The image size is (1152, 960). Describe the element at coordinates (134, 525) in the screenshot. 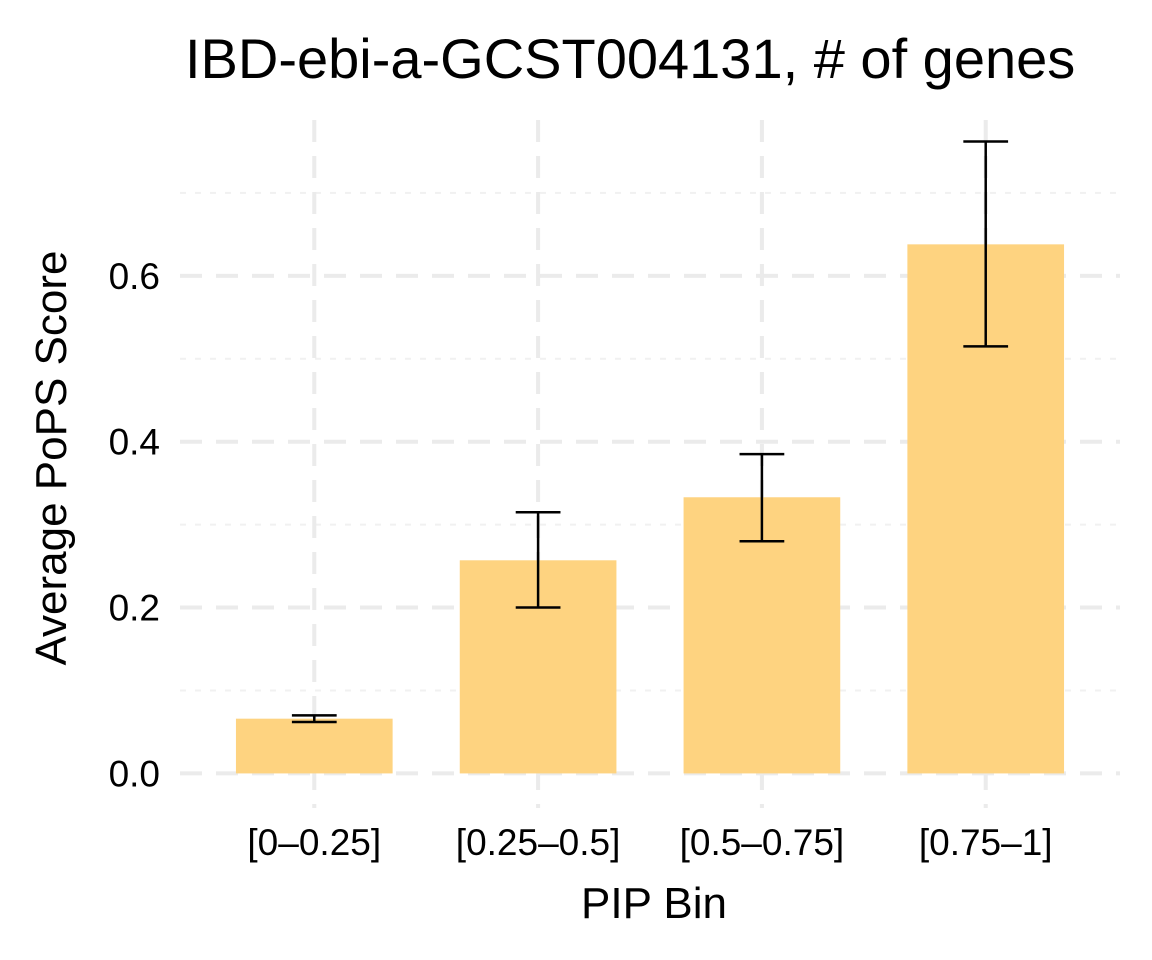

I see `y-tick-labels: 0.0 0.2 0.4 0.6` at that location.